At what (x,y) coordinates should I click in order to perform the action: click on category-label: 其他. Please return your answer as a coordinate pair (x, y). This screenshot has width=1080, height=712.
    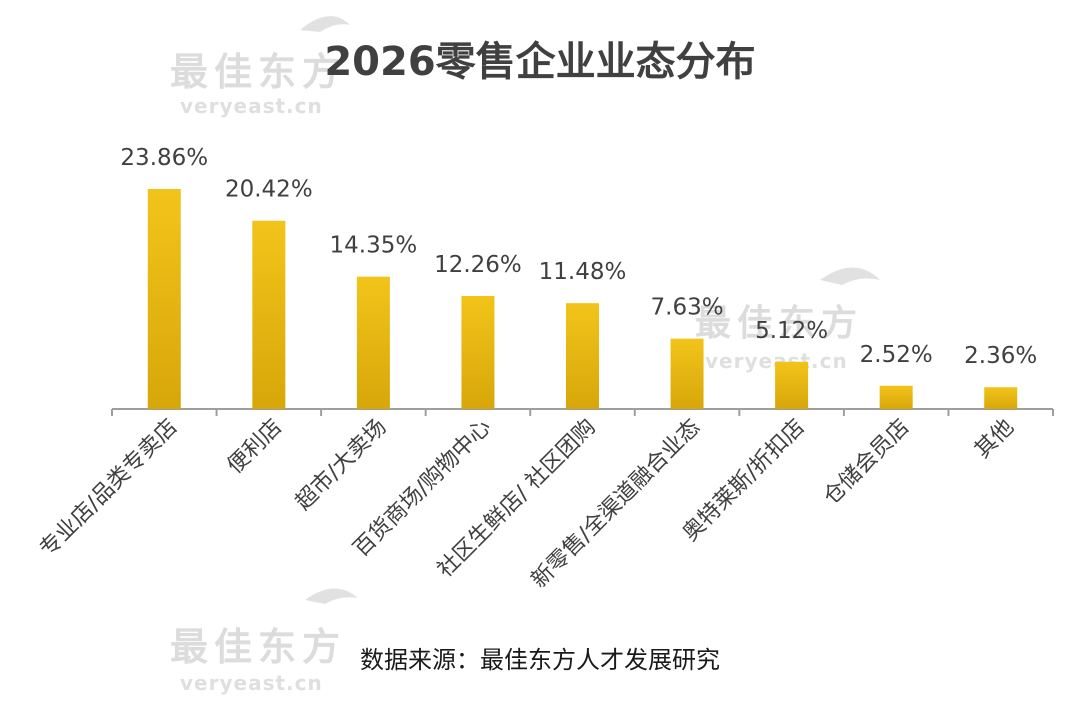
    Looking at the image, I should click on (994, 439).